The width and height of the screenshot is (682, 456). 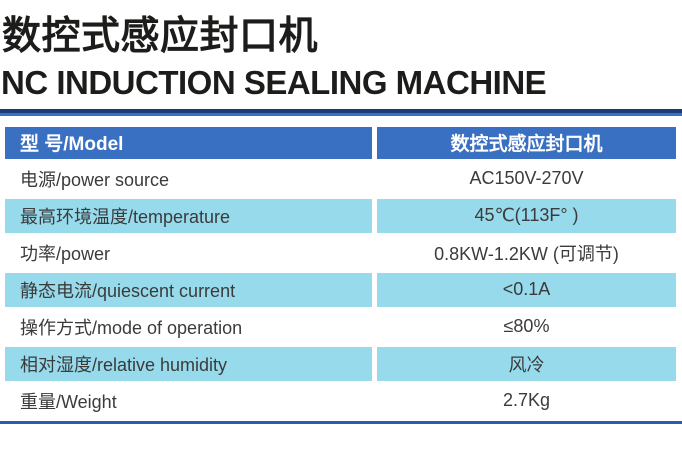 What do you see at coordinates (526, 400) in the screenshot?
I see `spec-value-weight: 2.7Kg` at bounding box center [526, 400].